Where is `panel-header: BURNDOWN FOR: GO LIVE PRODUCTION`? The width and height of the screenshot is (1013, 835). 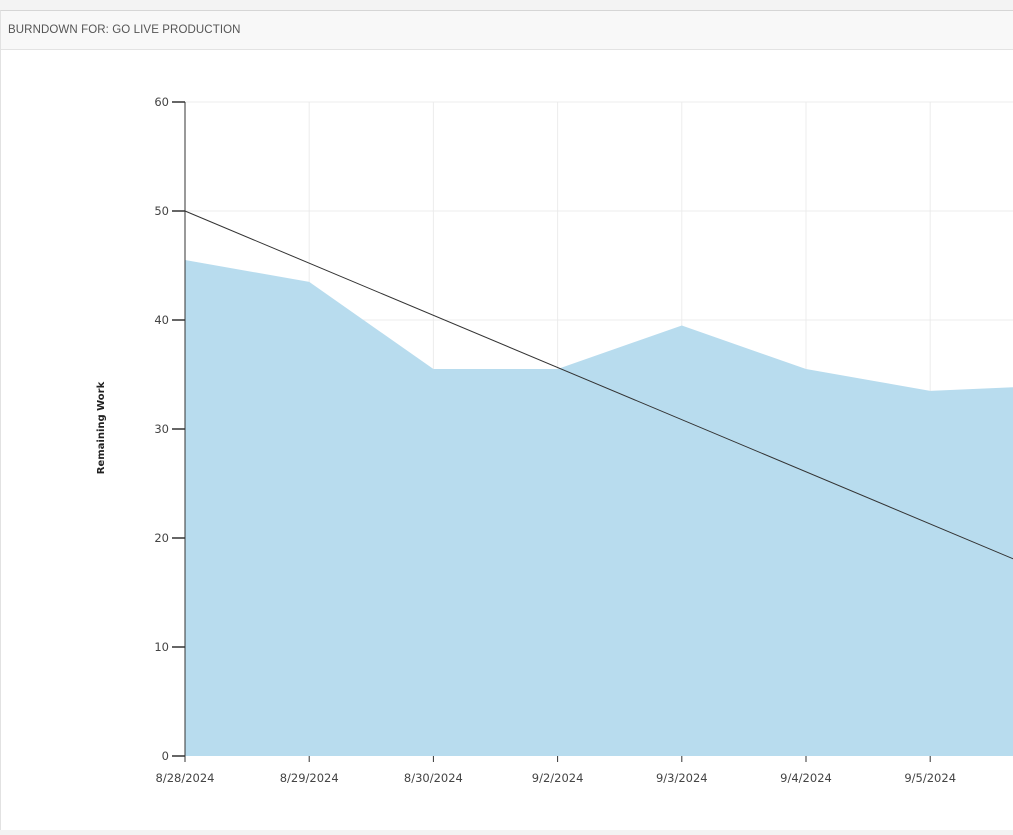 panel-header: BURNDOWN FOR: GO LIVE PRODUCTION is located at coordinates (507, 30).